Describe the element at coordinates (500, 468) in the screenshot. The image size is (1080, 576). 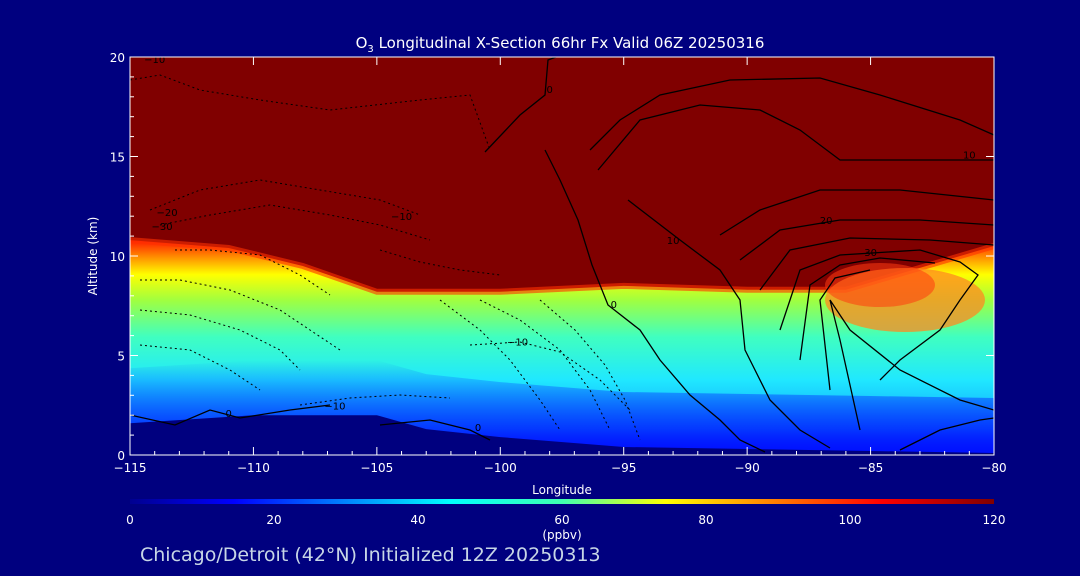
I see `x-tick-label: −100` at that location.